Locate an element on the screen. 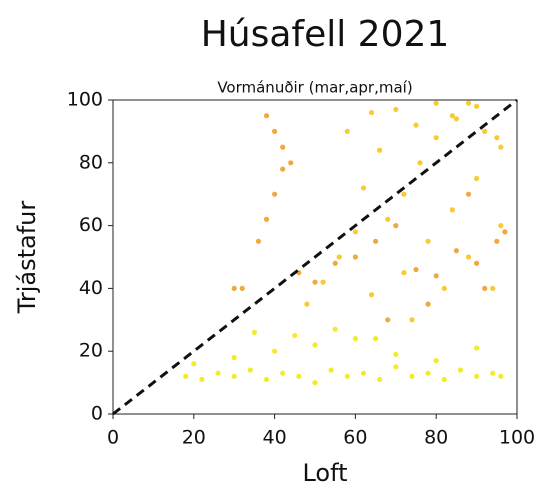 Image resolution: width=552 pixels, height=490 pixels. x-tick-label: 100 is located at coordinates (517, 438).